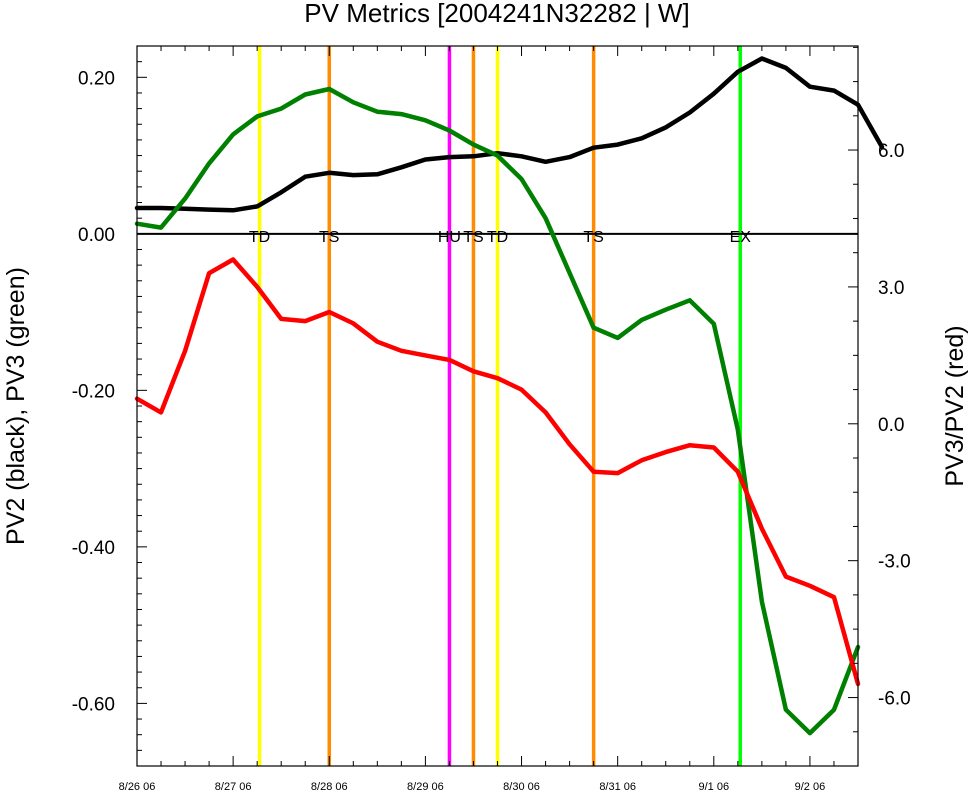 Image resolution: width=980 pixels, height=805 pixels. I want to click on y-tick-label-right-3: -3.0, so click(894, 562).